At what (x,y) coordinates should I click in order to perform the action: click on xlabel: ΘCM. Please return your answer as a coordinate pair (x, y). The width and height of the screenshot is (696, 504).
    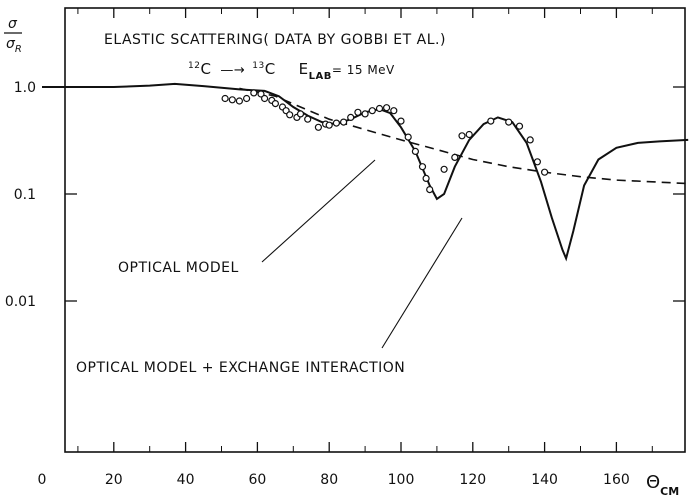
    Looking at the image, I should click on (662, 485).